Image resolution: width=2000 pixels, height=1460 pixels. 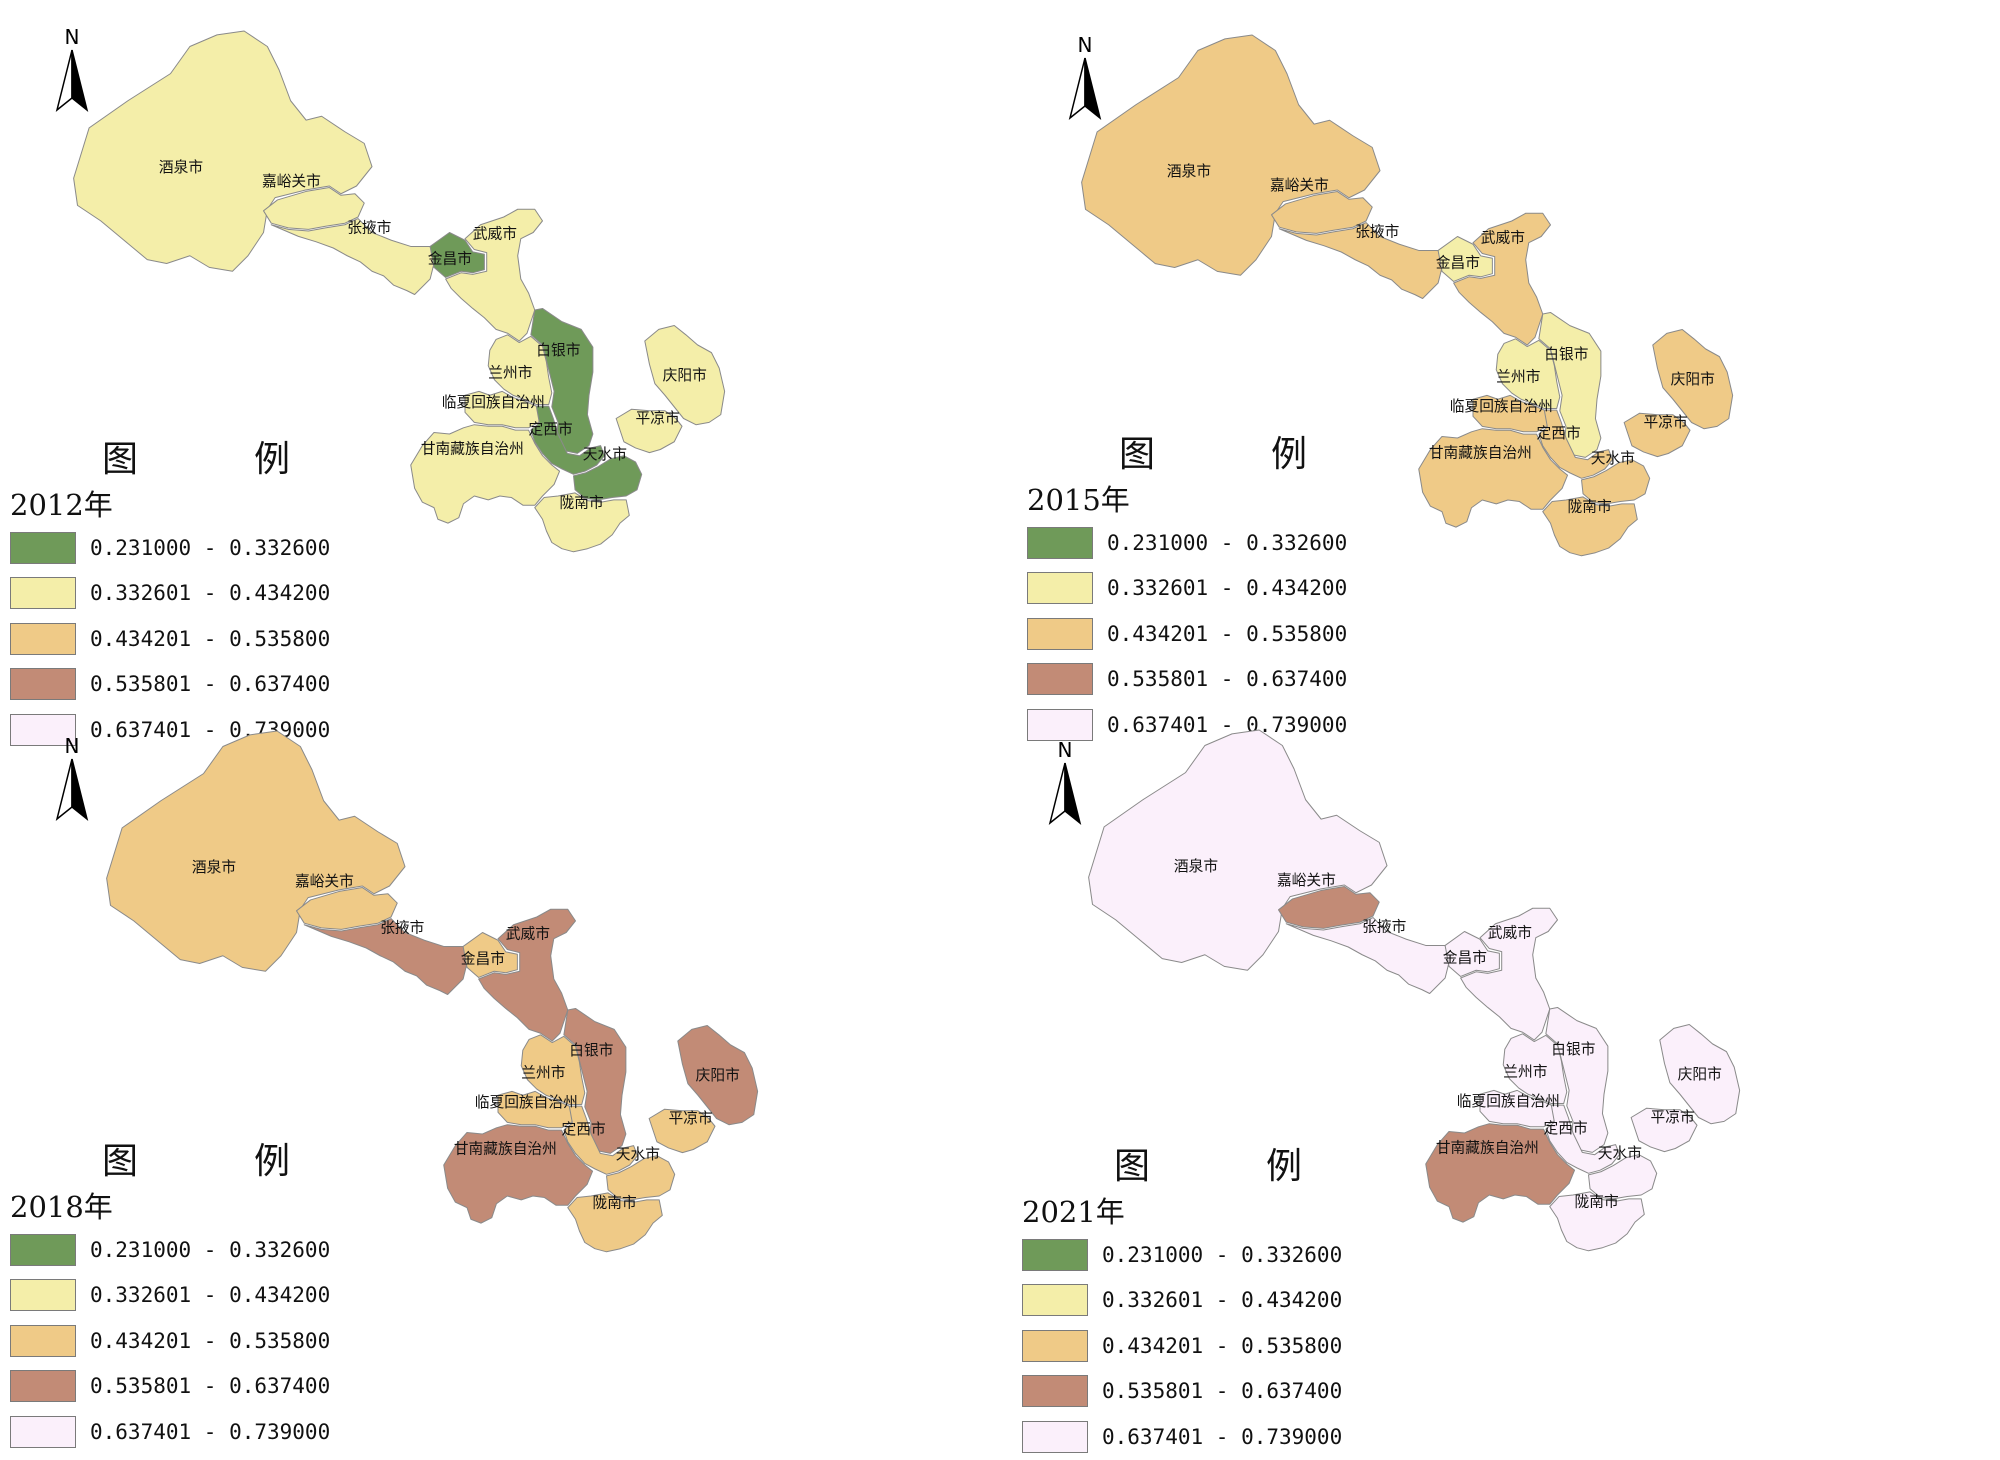 What do you see at coordinates (1508, 1101) in the screenshot?
I see `region-label: 临夏回族自治州` at bounding box center [1508, 1101].